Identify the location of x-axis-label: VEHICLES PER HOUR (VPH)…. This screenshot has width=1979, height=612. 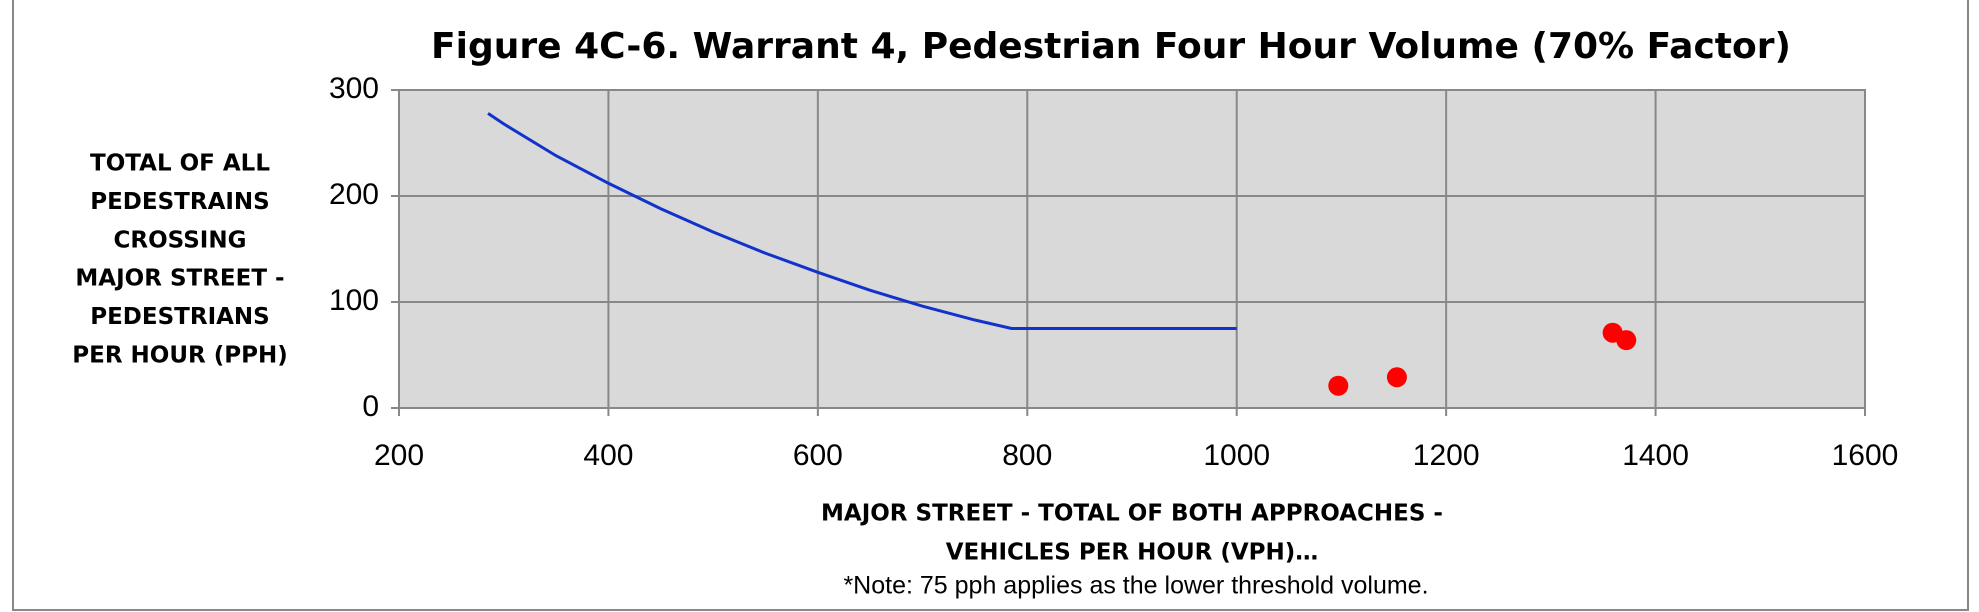
(1132, 553).